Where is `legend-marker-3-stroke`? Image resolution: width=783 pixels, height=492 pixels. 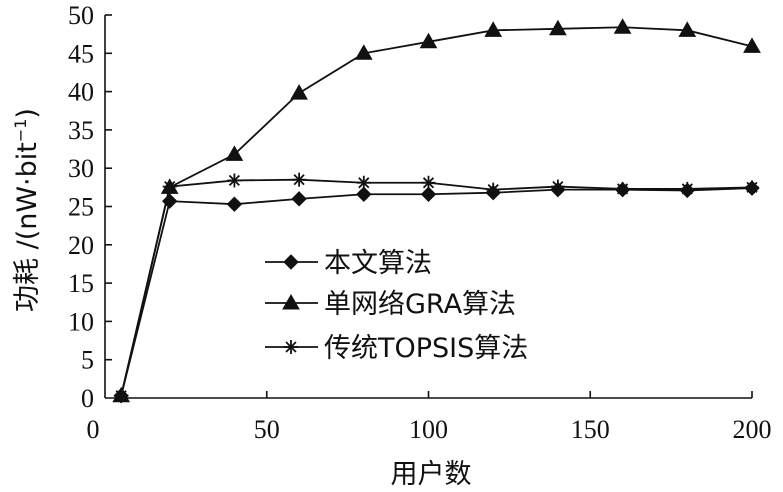 legend-marker-3-stroke is located at coordinates (291, 347).